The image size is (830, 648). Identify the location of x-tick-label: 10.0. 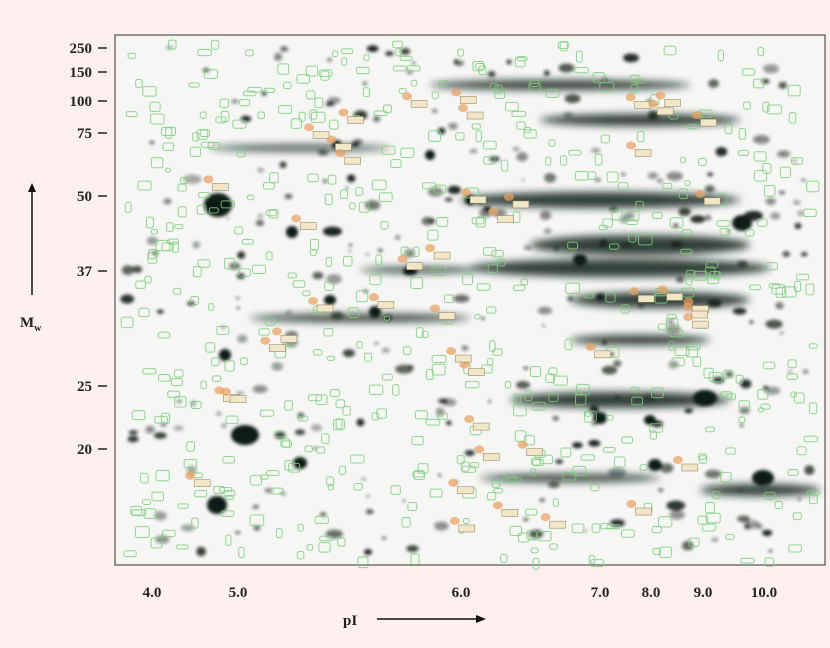
(764, 593).